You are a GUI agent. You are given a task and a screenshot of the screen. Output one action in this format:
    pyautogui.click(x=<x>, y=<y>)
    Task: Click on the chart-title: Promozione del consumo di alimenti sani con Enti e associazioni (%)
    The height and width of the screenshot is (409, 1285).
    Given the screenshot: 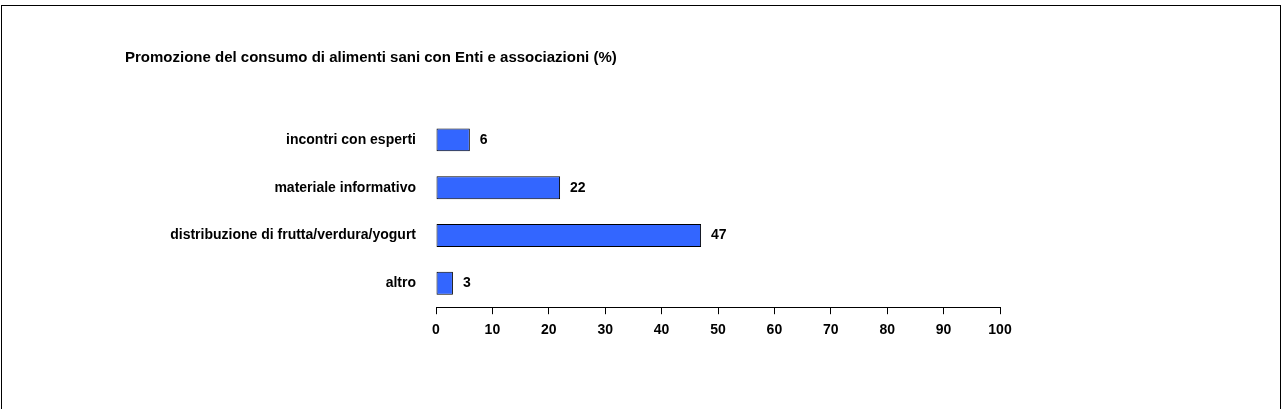 What is the action you would take?
    pyautogui.click(x=371, y=56)
    